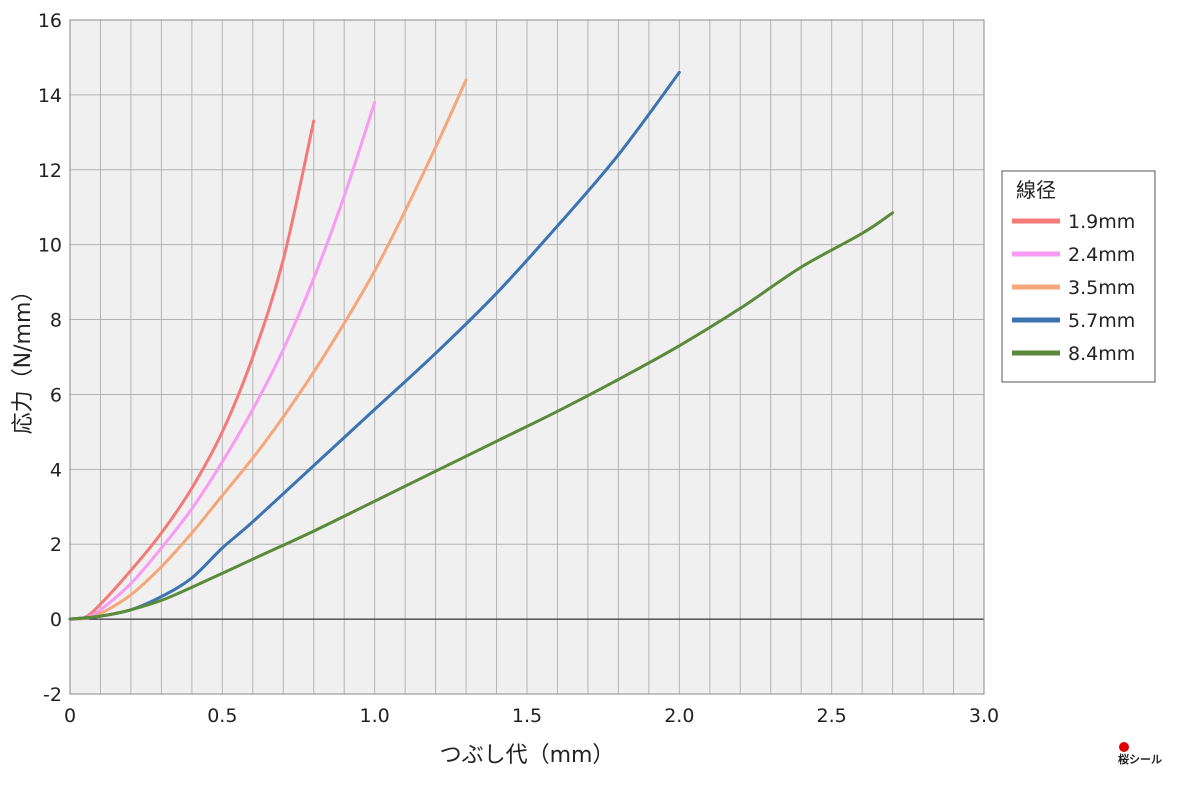  Describe the element at coordinates (1101, 354) in the screenshot. I see `legend-label: 8.4mm` at that location.